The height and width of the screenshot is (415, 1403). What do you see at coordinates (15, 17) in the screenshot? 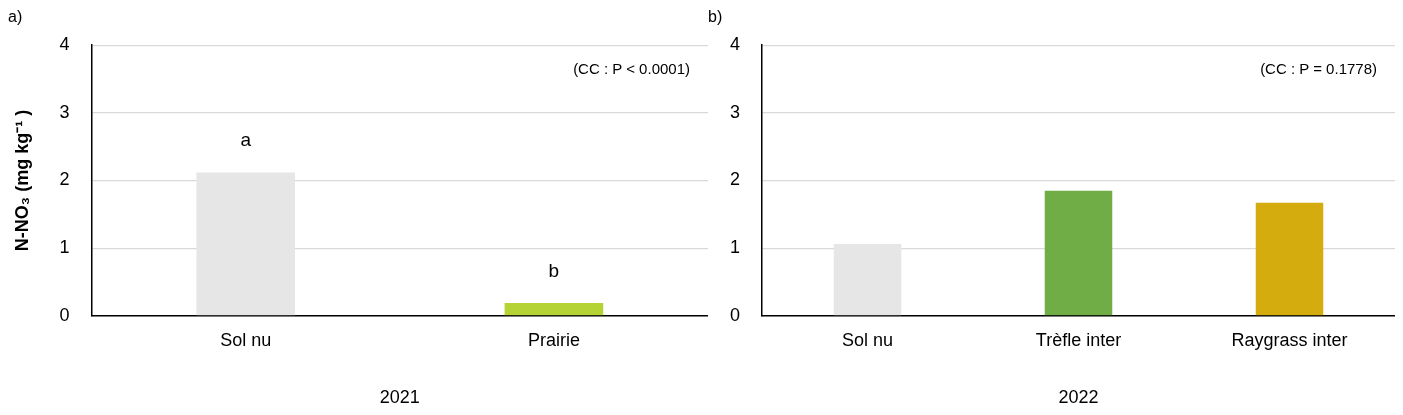
I see `chart-title: a)` at bounding box center [15, 17].